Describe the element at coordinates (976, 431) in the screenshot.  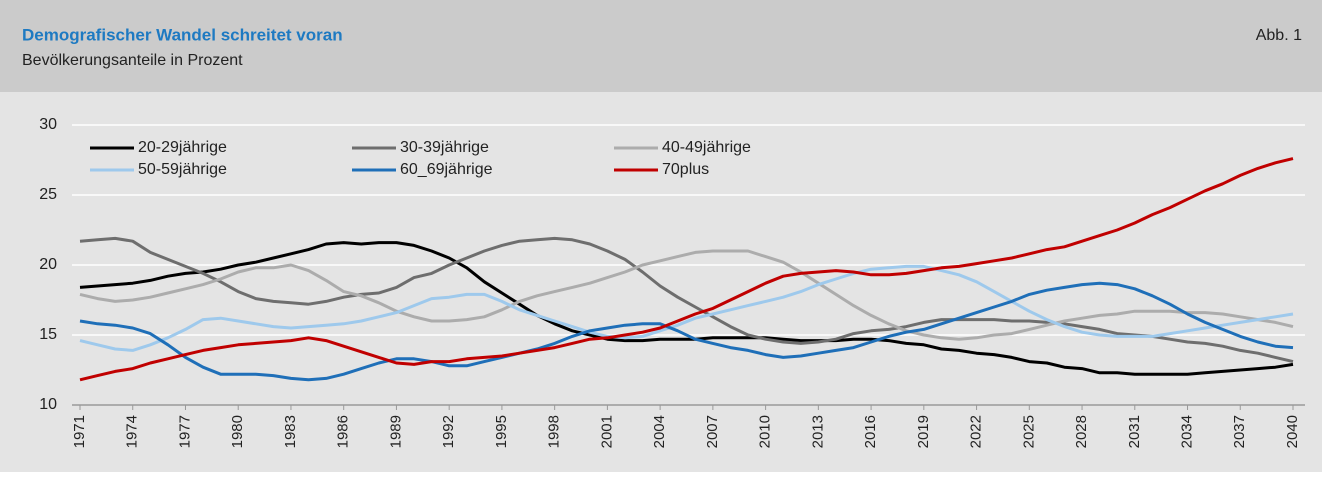
I see `x-tick-label: 2022` at that location.